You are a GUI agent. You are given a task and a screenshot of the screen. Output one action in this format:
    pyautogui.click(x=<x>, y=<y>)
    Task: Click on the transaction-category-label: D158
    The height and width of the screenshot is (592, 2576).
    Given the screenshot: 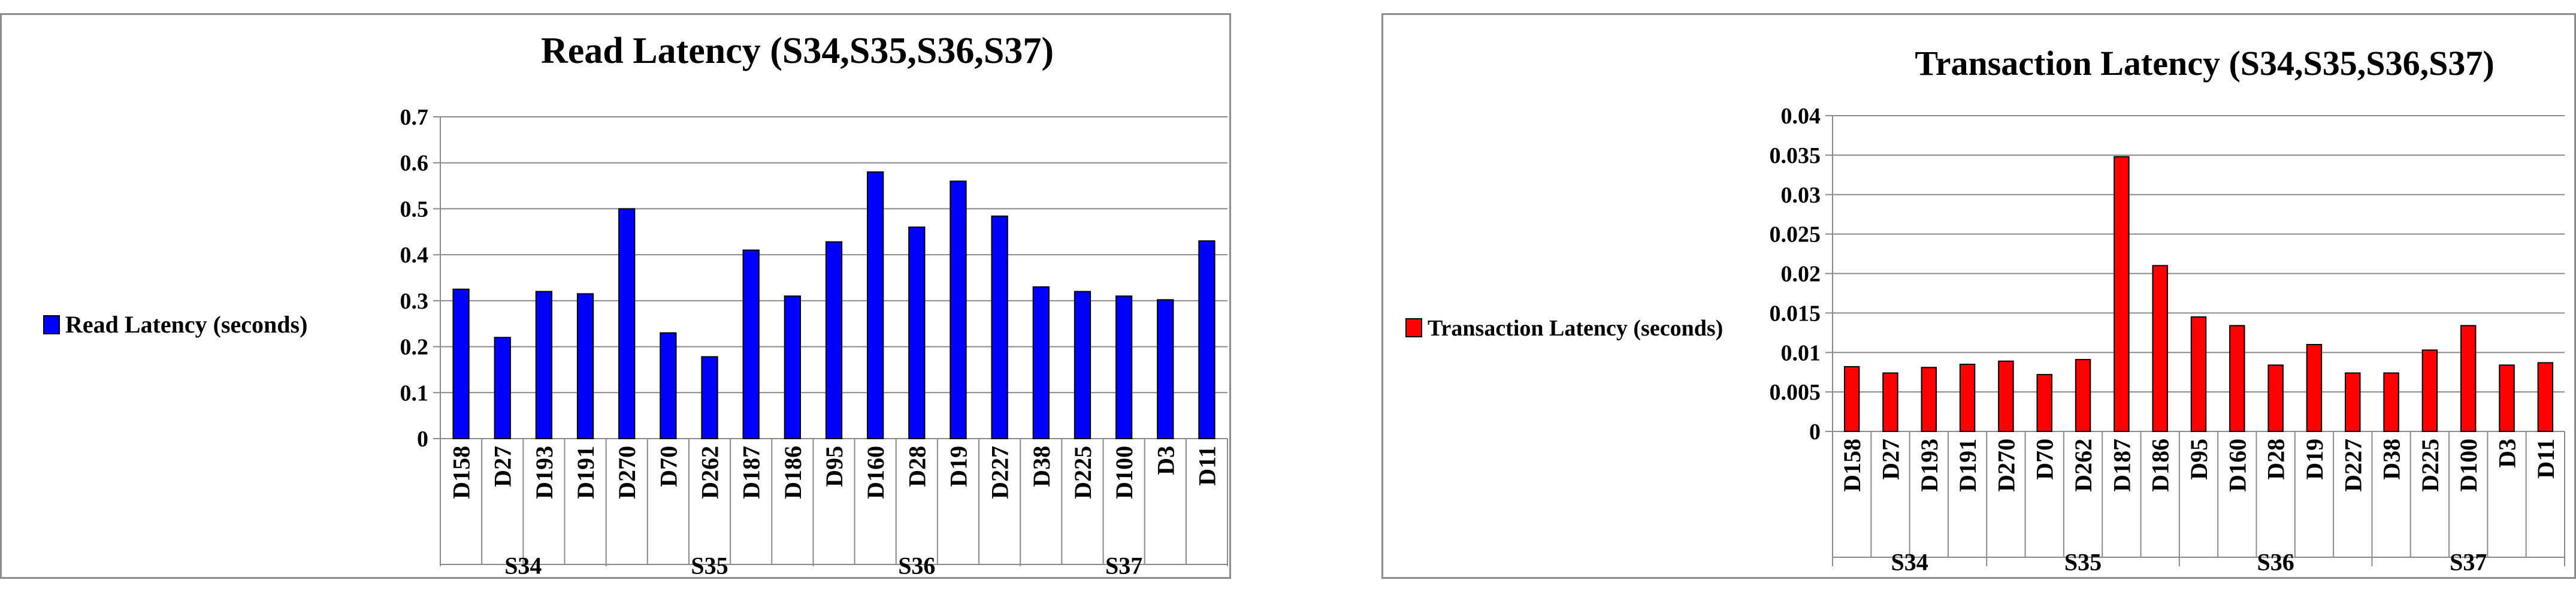 What is the action you would take?
    pyautogui.click(x=1852, y=465)
    